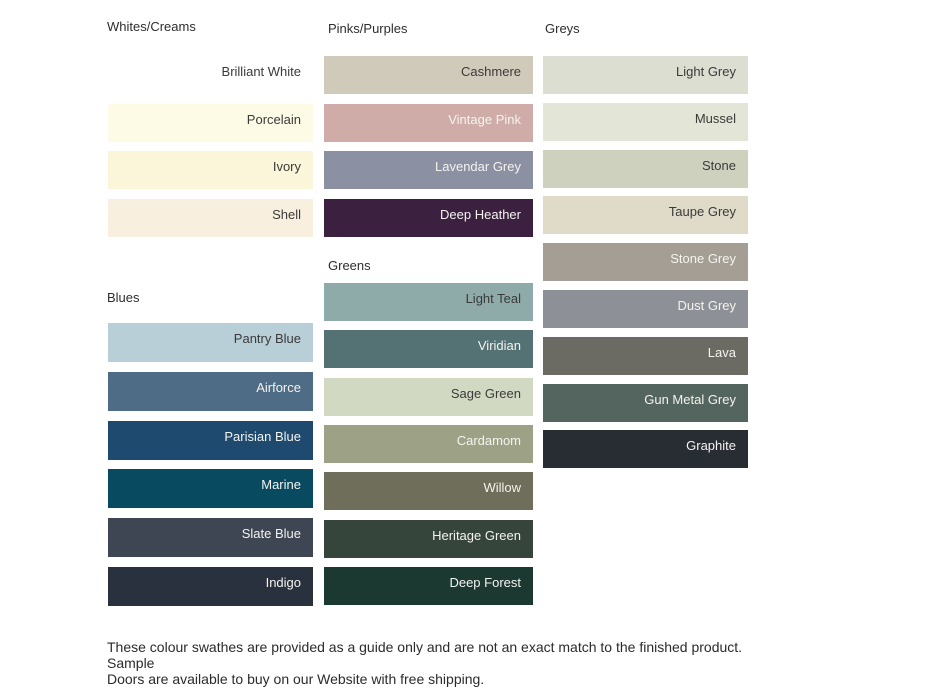 Image resolution: width=933 pixels, height=700 pixels. What do you see at coordinates (476, 535) in the screenshot?
I see `swatch-label-heritage-green: Heritage Green` at bounding box center [476, 535].